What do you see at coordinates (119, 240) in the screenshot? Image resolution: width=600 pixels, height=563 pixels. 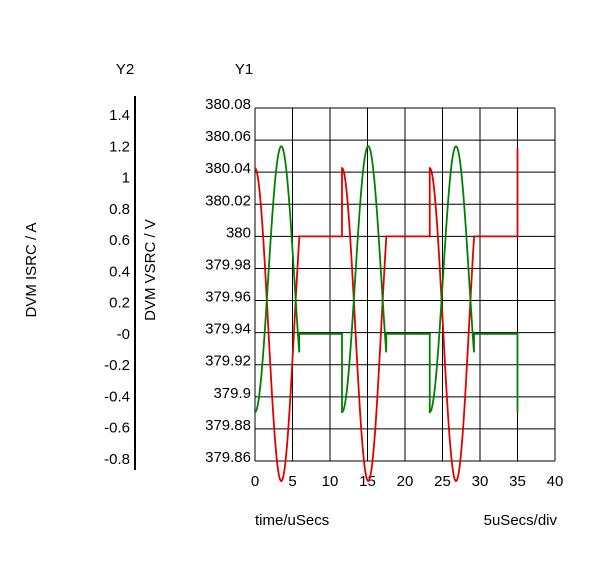 I see `y2-tick-label-4: 0.6` at bounding box center [119, 240].